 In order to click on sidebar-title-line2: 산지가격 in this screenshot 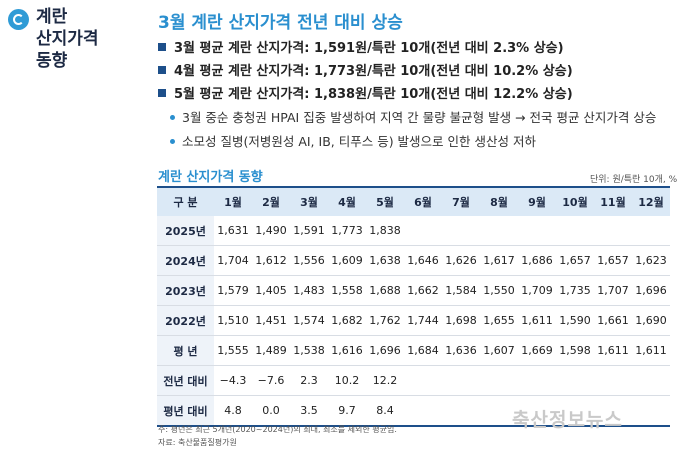, I will do `click(67, 39)`.